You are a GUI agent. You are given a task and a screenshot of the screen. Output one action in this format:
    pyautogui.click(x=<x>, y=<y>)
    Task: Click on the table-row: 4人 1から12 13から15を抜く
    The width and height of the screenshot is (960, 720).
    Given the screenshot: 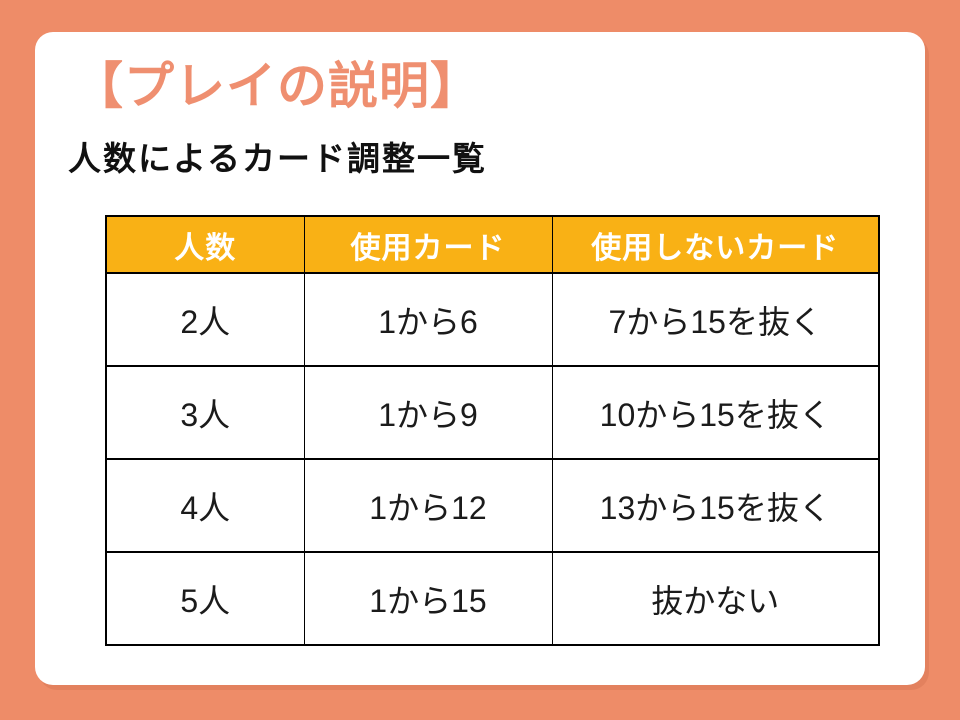 What is the action you would take?
    pyautogui.click(x=492, y=505)
    